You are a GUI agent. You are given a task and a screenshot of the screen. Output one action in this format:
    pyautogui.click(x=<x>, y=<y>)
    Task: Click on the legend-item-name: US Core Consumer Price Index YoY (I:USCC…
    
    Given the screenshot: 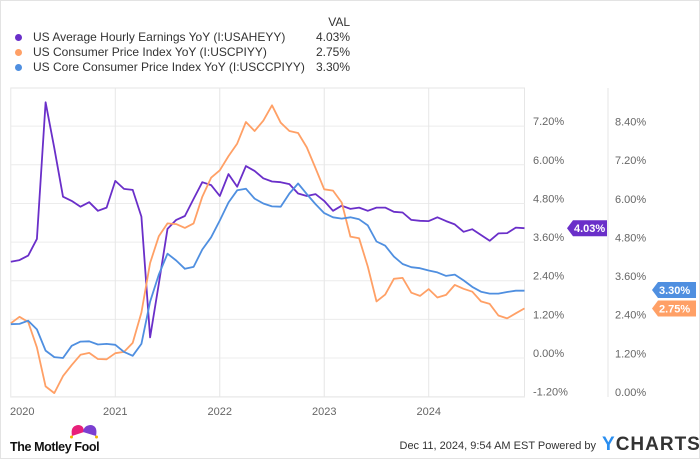 What is the action you would take?
    pyautogui.click(x=169, y=67)
    